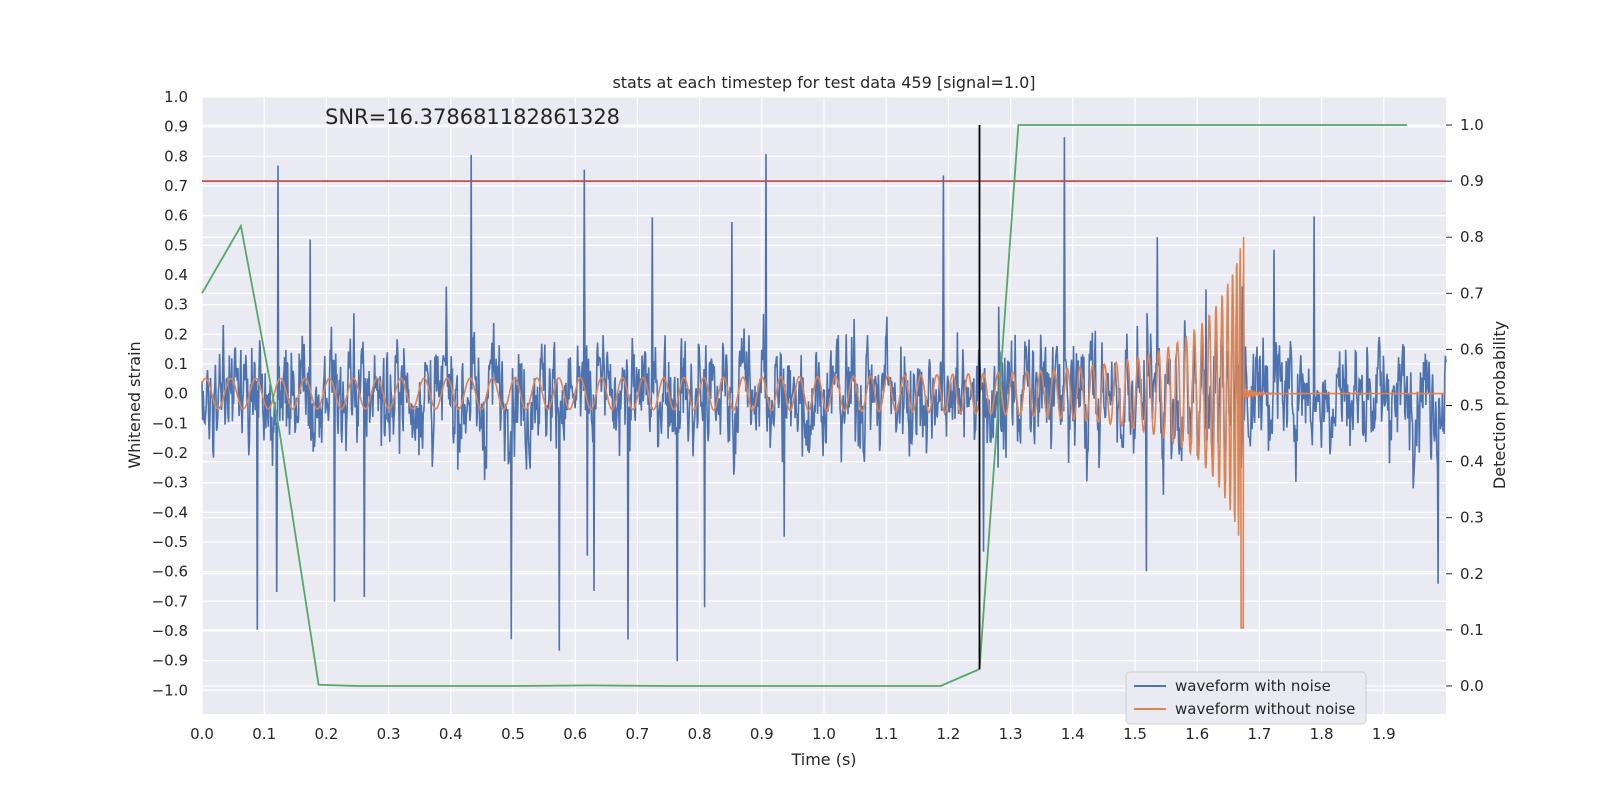 This screenshot has width=1600, height=800. I want to click on x-axis-label: Time (s), so click(823, 759).